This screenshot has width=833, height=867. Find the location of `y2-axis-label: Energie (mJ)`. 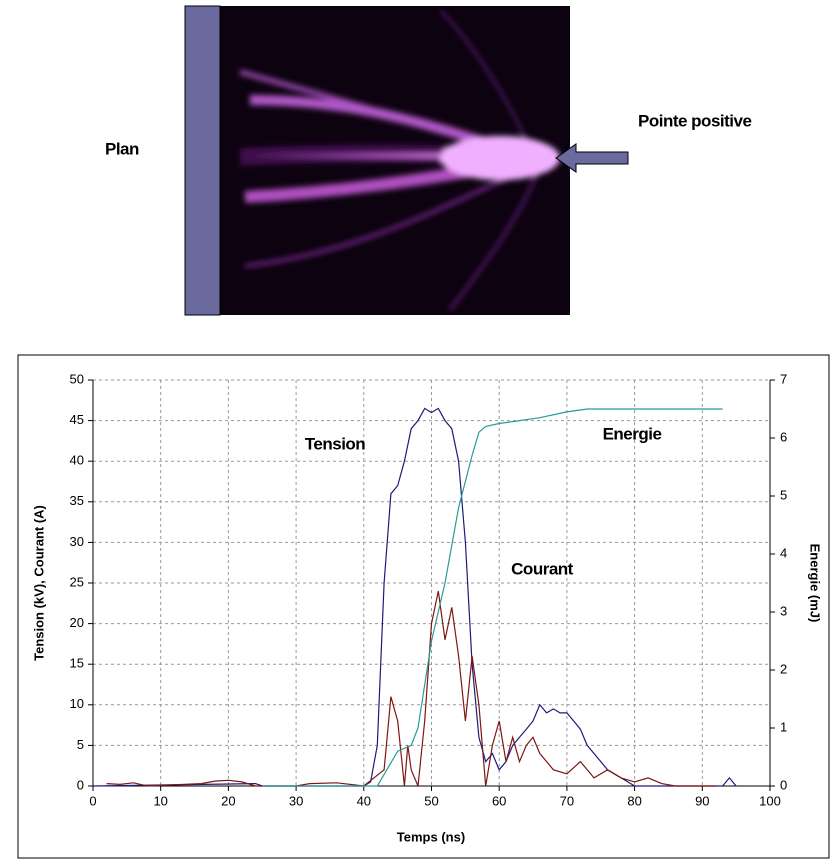

y2-axis-label: Energie (mJ) is located at coordinates (815, 583).